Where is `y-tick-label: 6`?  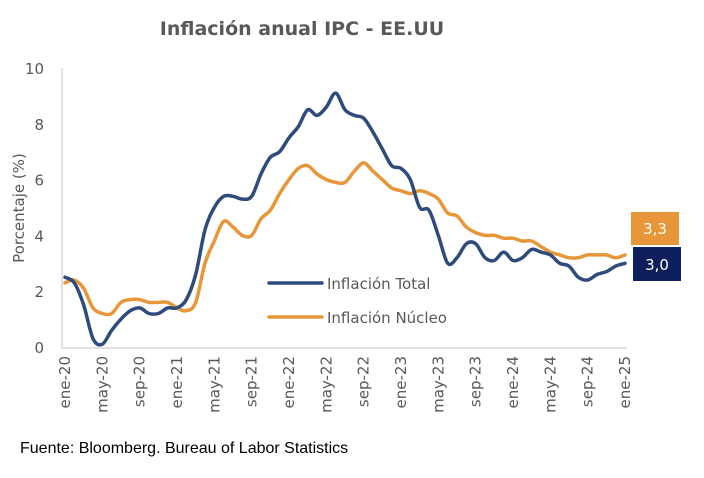
y-tick-label: 6 is located at coordinates (39, 181).